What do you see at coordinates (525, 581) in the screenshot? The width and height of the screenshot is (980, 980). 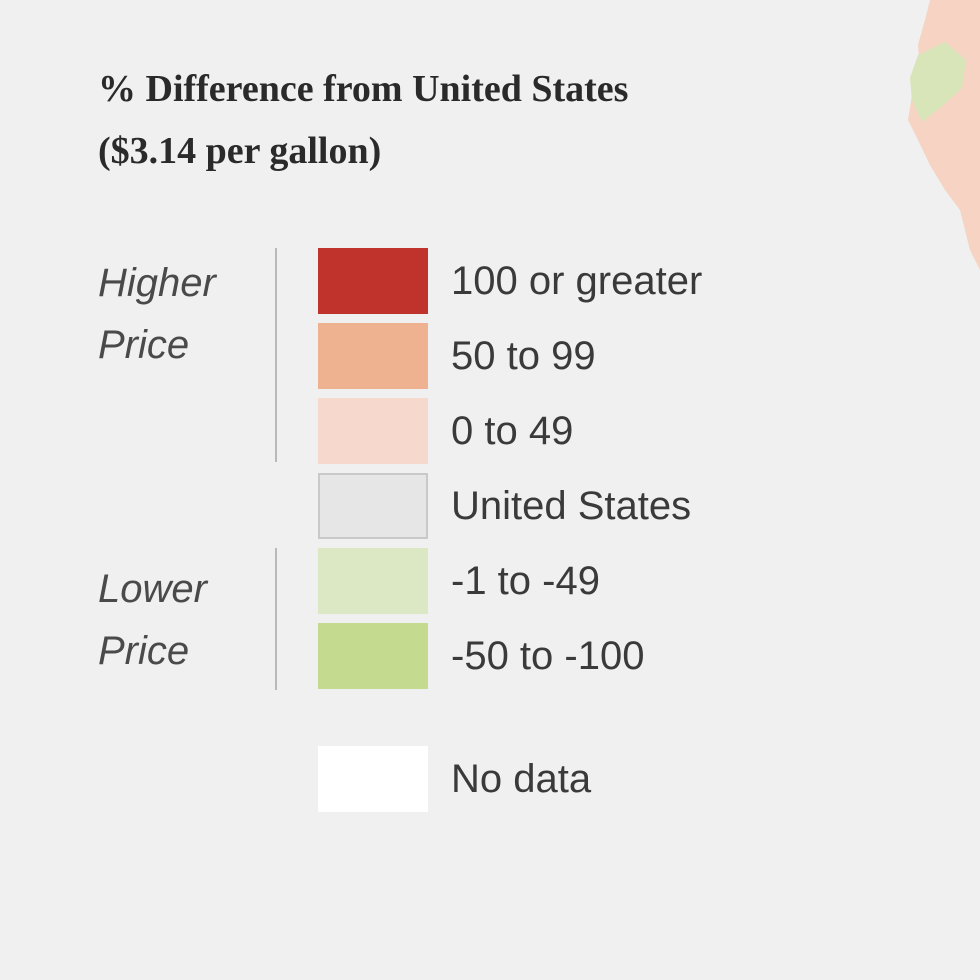 I see `legend-item-label: -1 to -49` at bounding box center [525, 581].